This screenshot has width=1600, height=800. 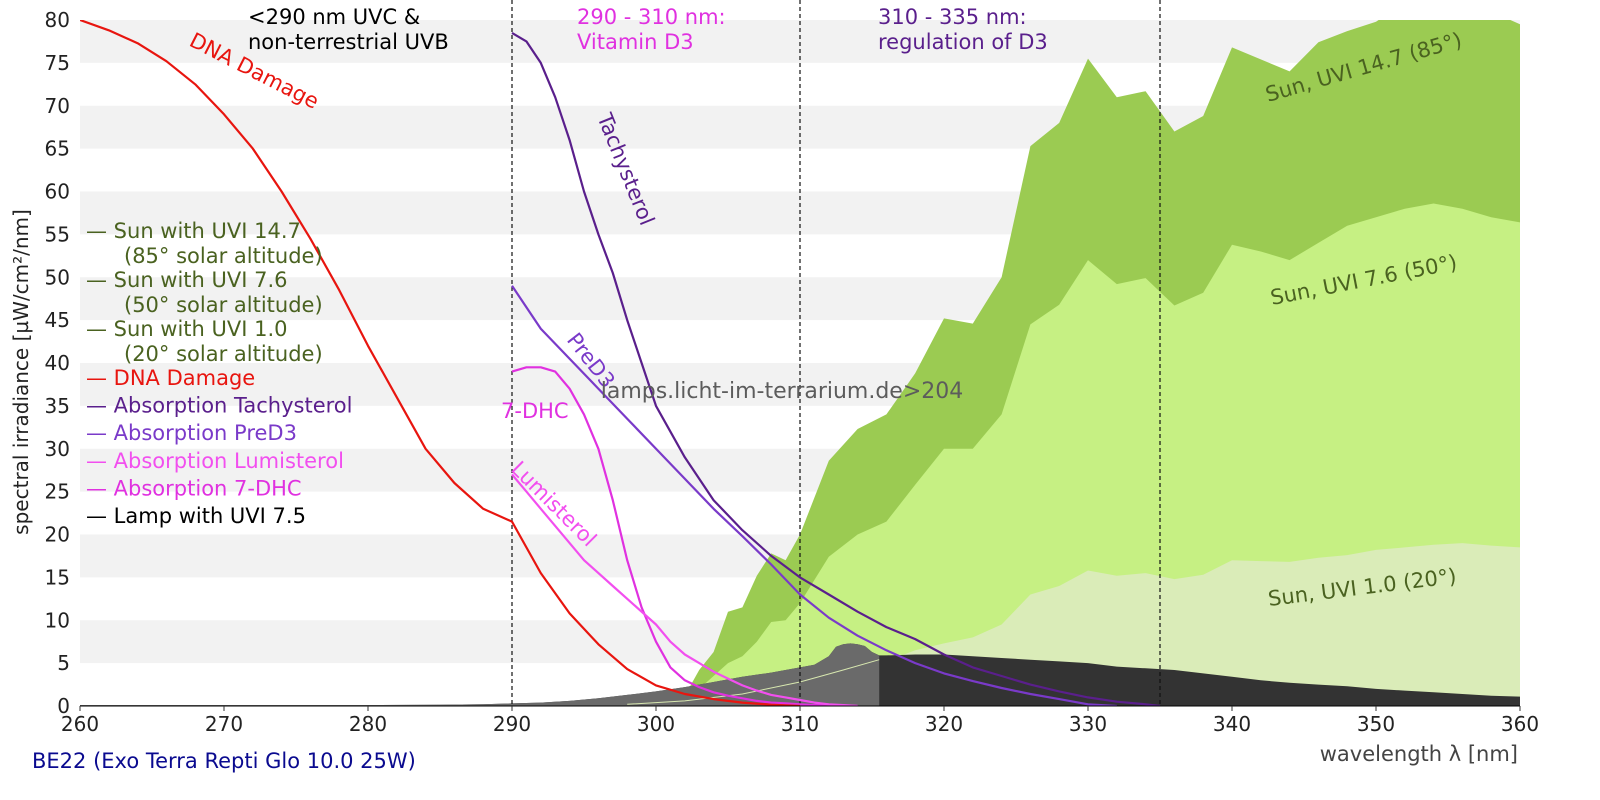 I want to click on x-tick-label: 340, so click(x=1232, y=724).